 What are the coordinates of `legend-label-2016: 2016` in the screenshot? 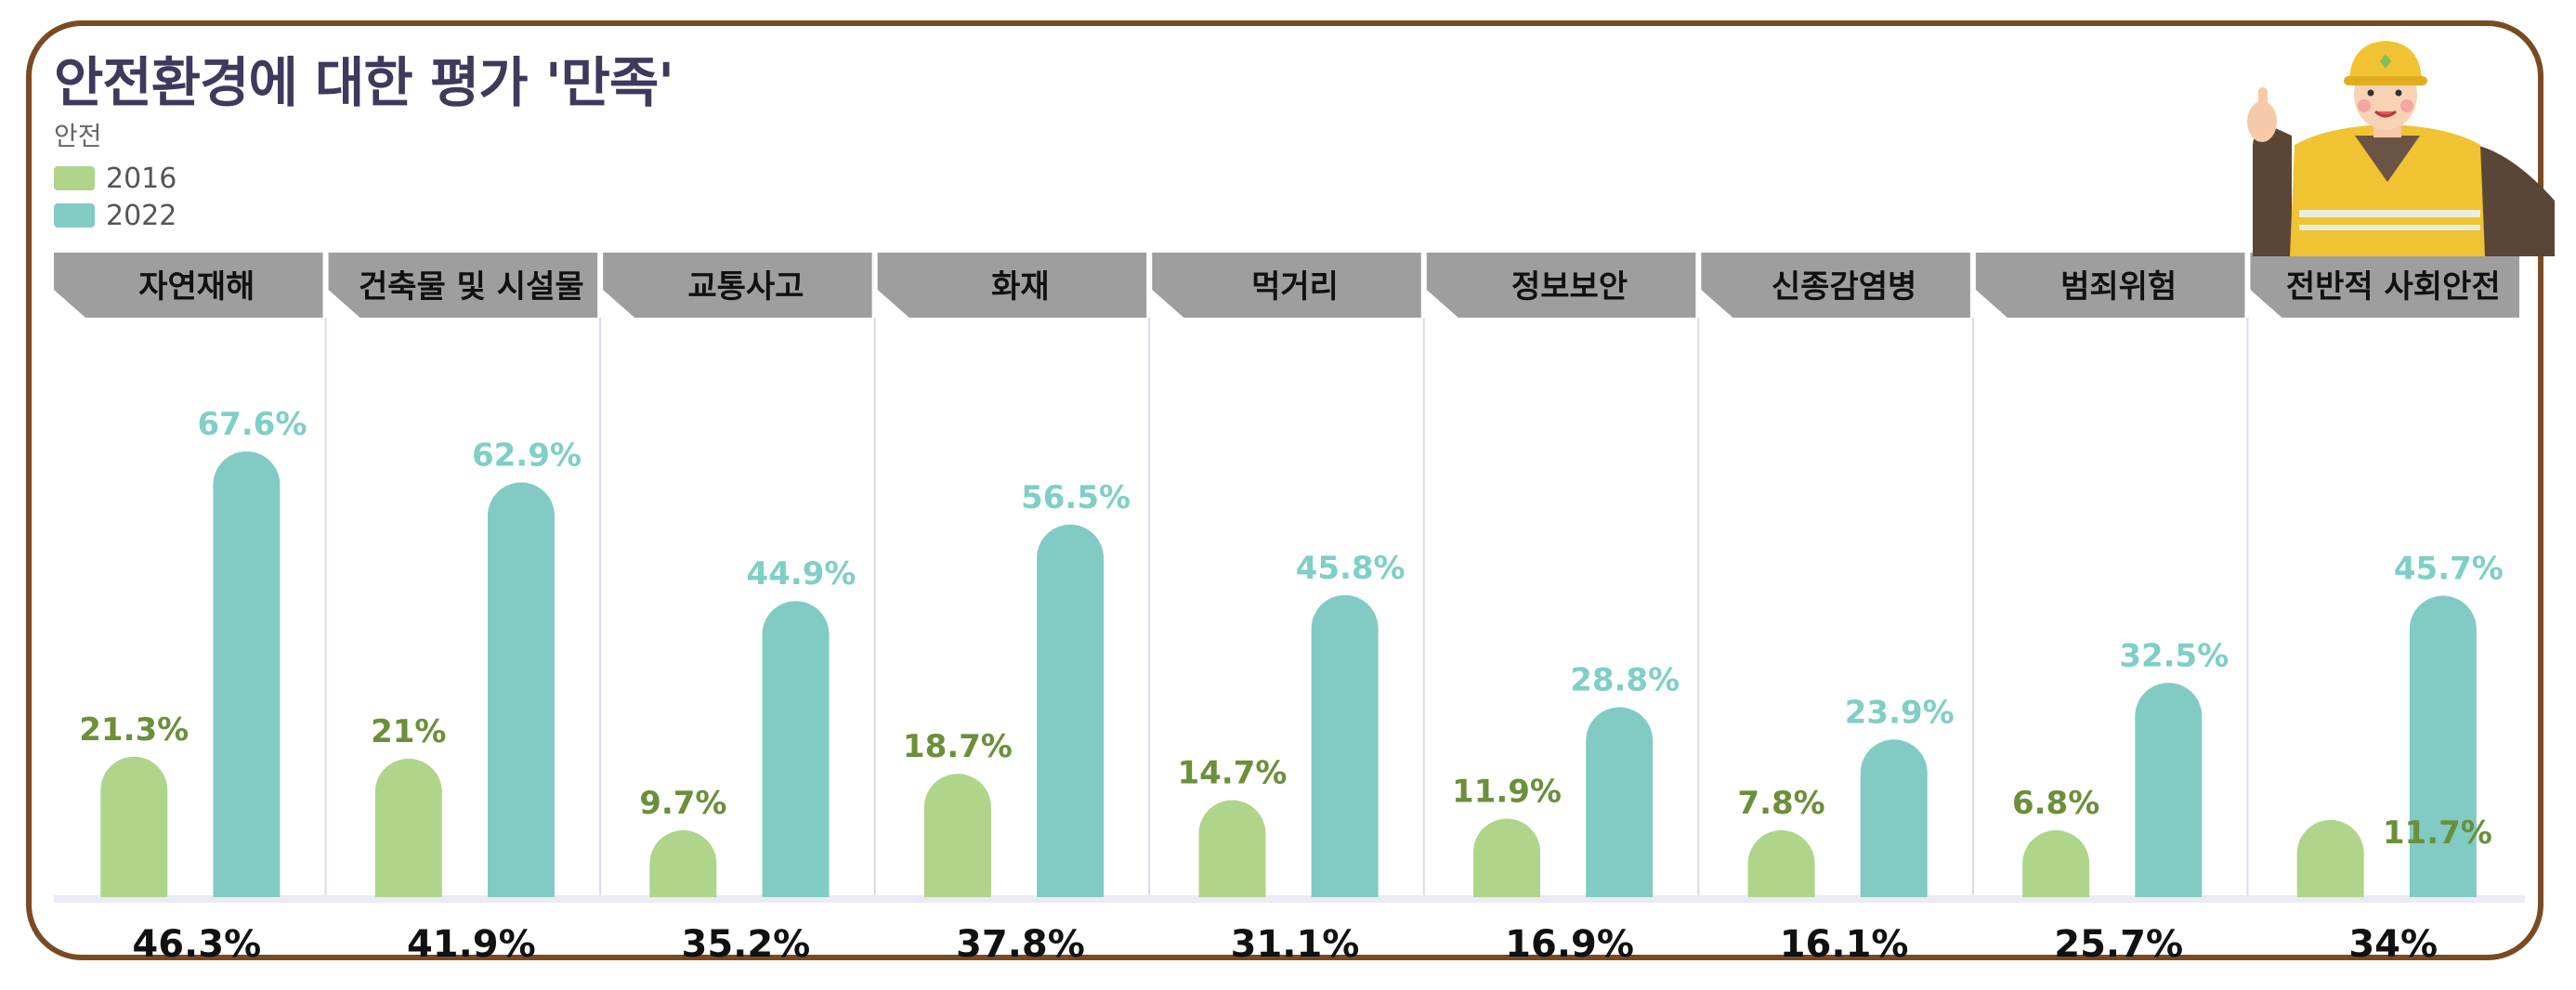 It's located at (141, 178).